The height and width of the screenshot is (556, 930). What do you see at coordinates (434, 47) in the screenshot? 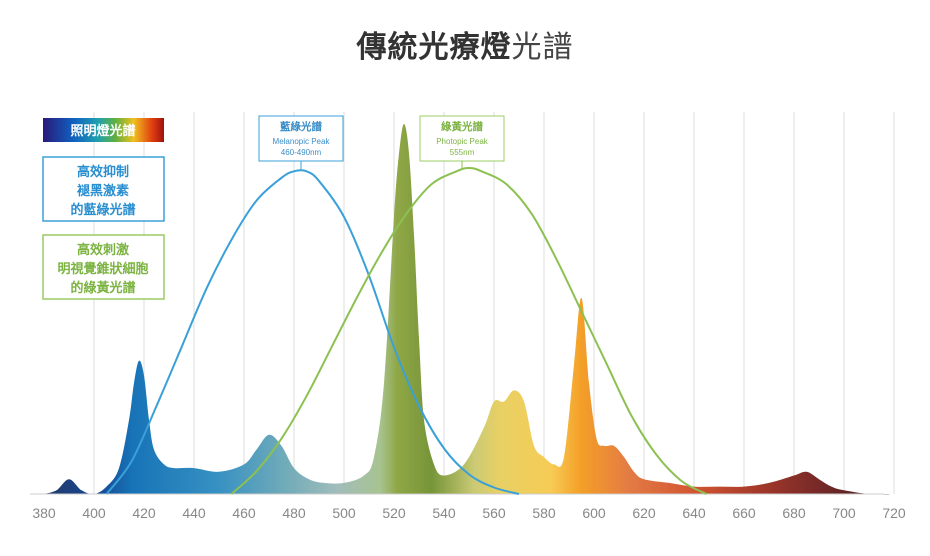
I see `chart-title-bold: 傳統光療燈` at bounding box center [434, 47].